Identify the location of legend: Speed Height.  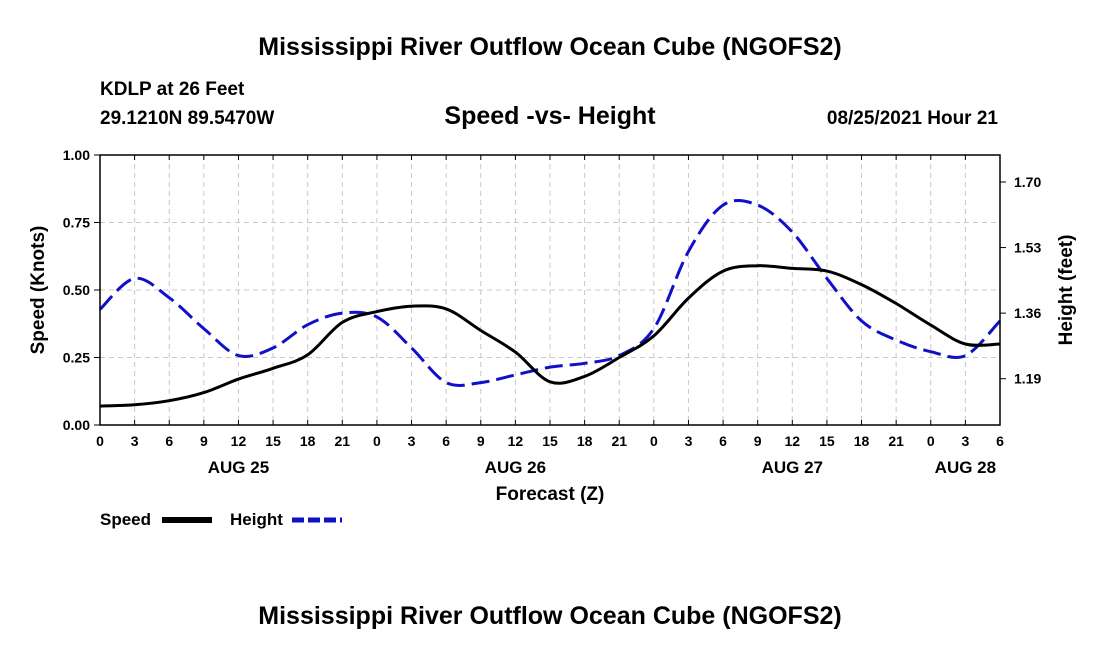
(221, 519).